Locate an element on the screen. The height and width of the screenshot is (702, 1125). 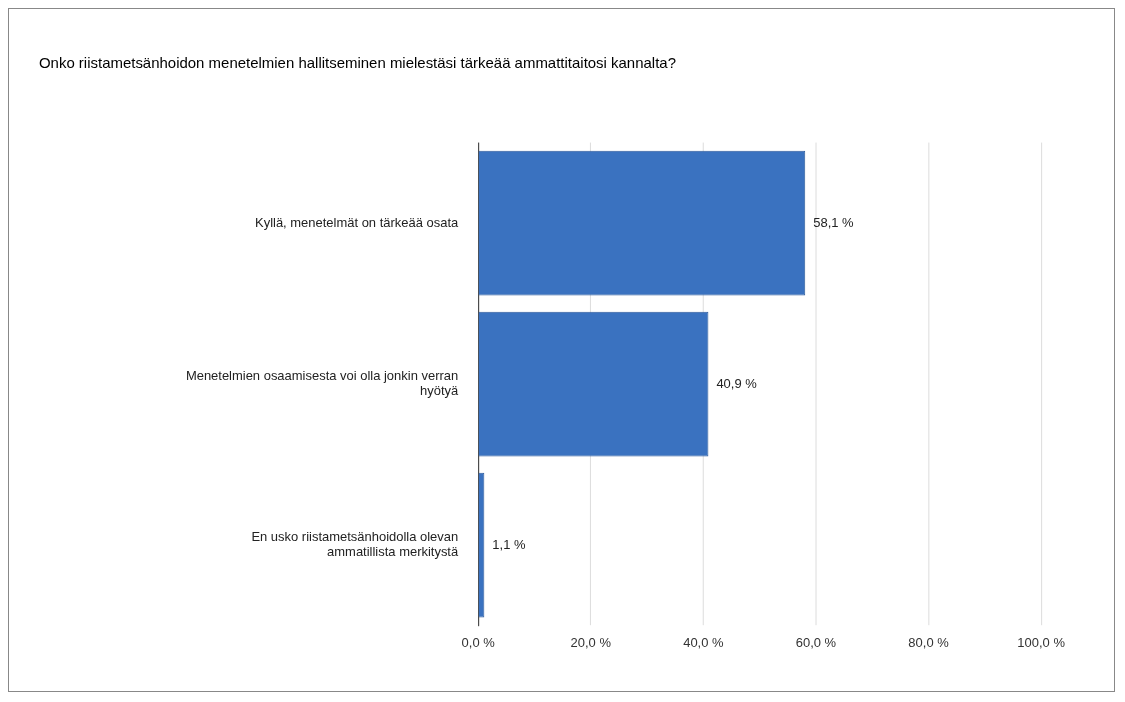
x-tick-label: 40,0 % is located at coordinates (703, 642).